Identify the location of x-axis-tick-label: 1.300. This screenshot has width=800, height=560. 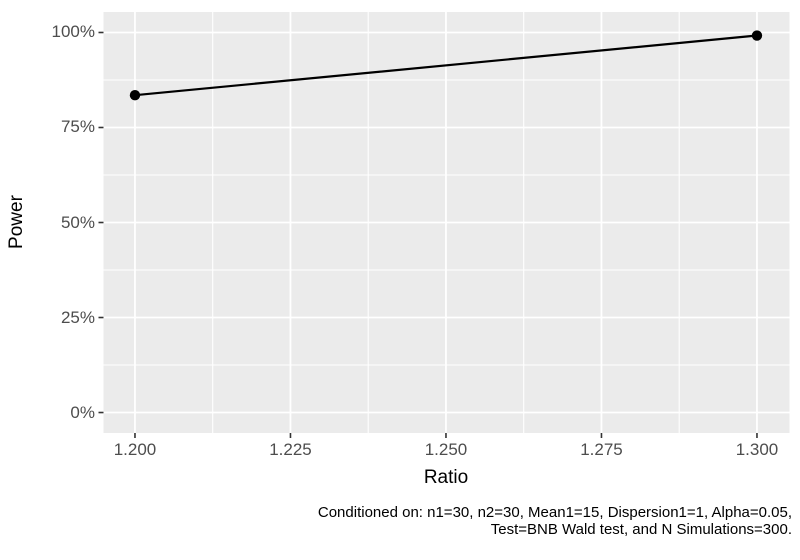
(757, 449).